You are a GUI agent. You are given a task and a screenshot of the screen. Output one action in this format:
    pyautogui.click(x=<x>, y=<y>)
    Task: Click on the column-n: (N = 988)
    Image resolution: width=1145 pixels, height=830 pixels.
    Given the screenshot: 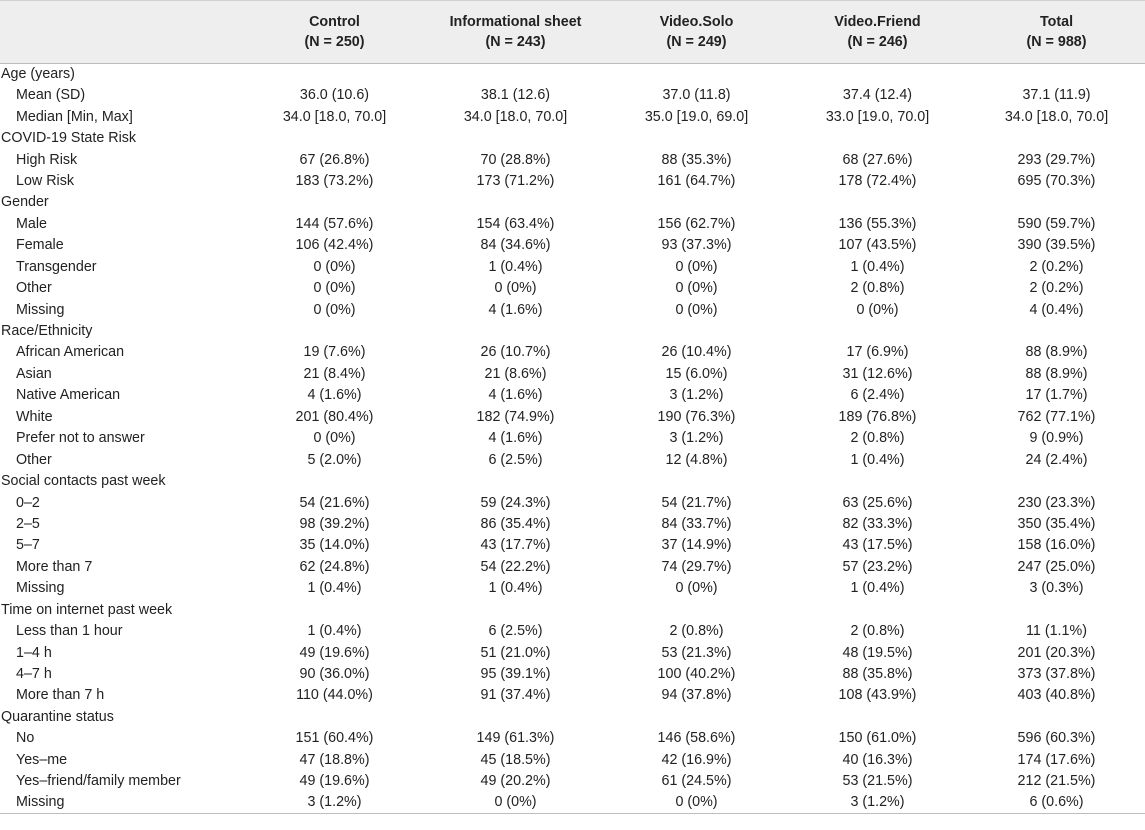 What is the action you would take?
    pyautogui.click(x=1056, y=42)
    